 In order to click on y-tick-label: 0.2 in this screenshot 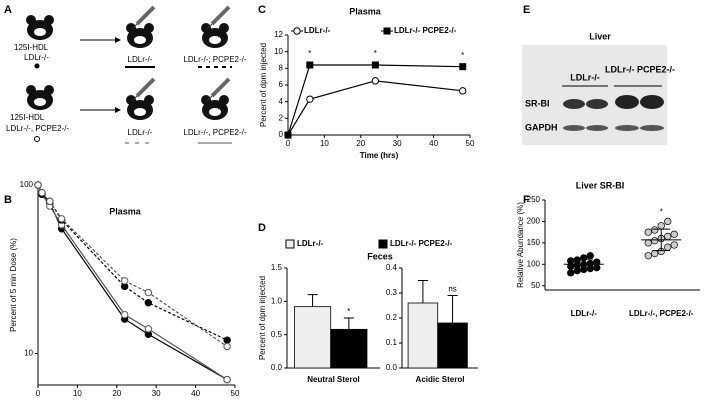, I will do `click(392, 317)`.